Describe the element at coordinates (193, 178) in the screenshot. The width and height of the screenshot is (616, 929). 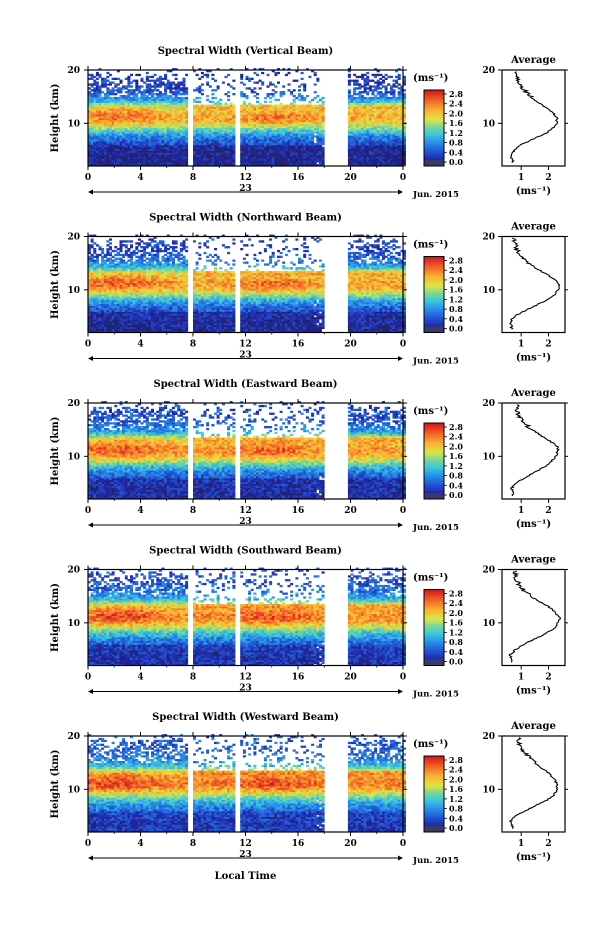
I see `x-tick-label: 8` at that location.